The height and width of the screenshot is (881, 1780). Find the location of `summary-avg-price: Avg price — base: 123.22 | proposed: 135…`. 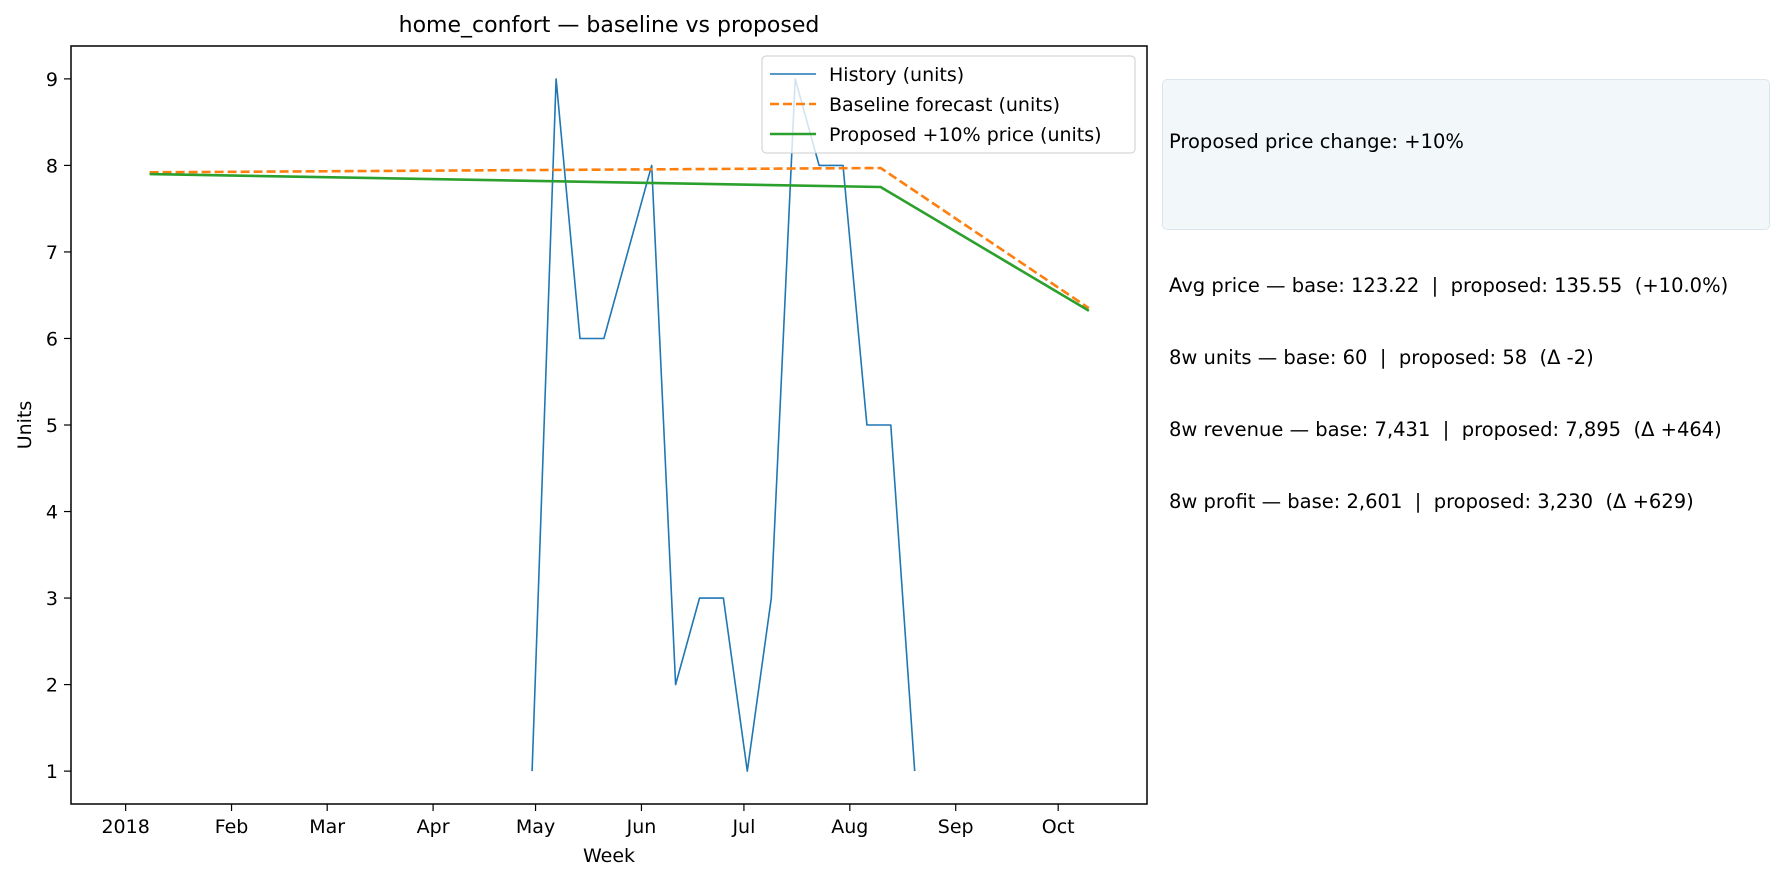

summary-avg-price: Avg price — base: 123.22 | proposed: 135… is located at coordinates (1449, 285).